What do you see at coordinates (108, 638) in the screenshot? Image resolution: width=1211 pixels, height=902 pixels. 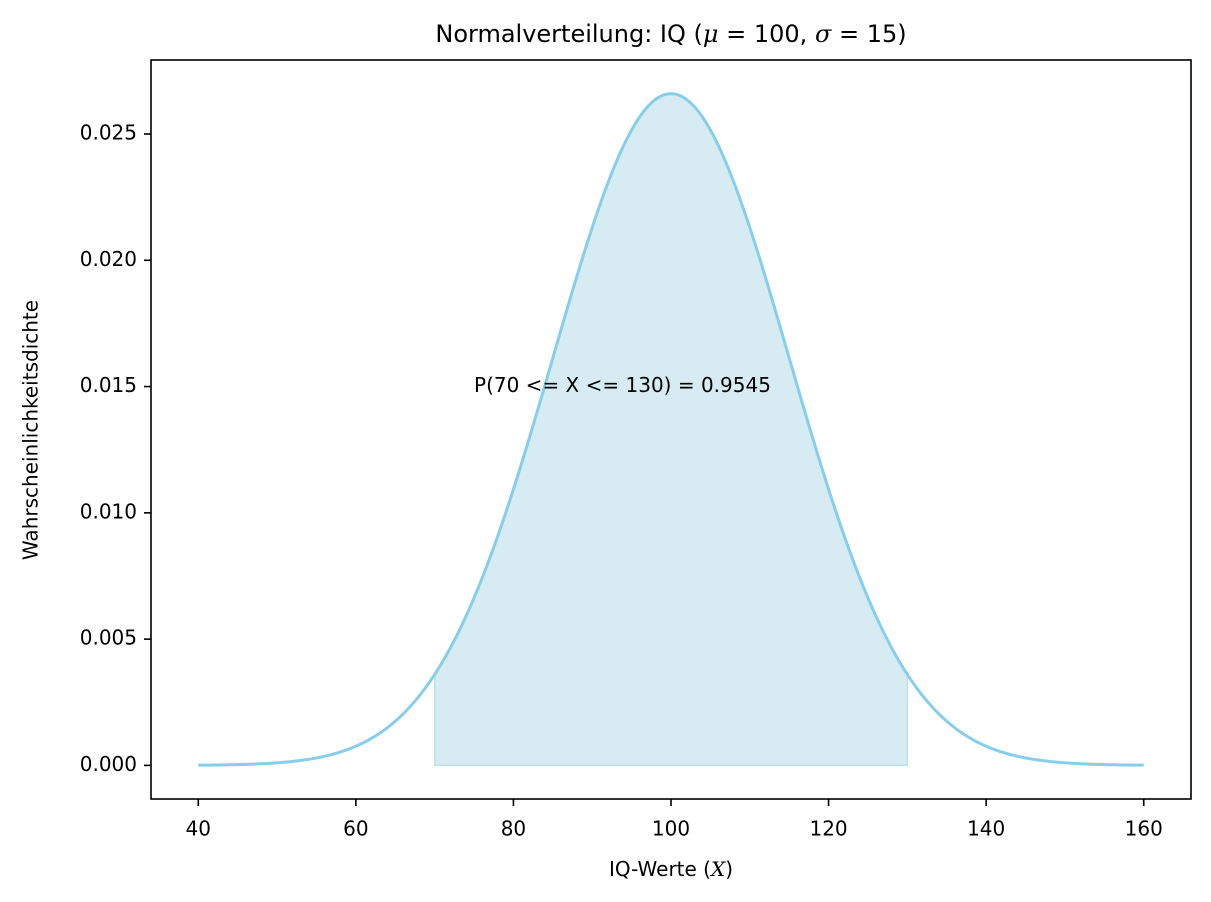 I see `y-tick-label: 0.005` at bounding box center [108, 638].